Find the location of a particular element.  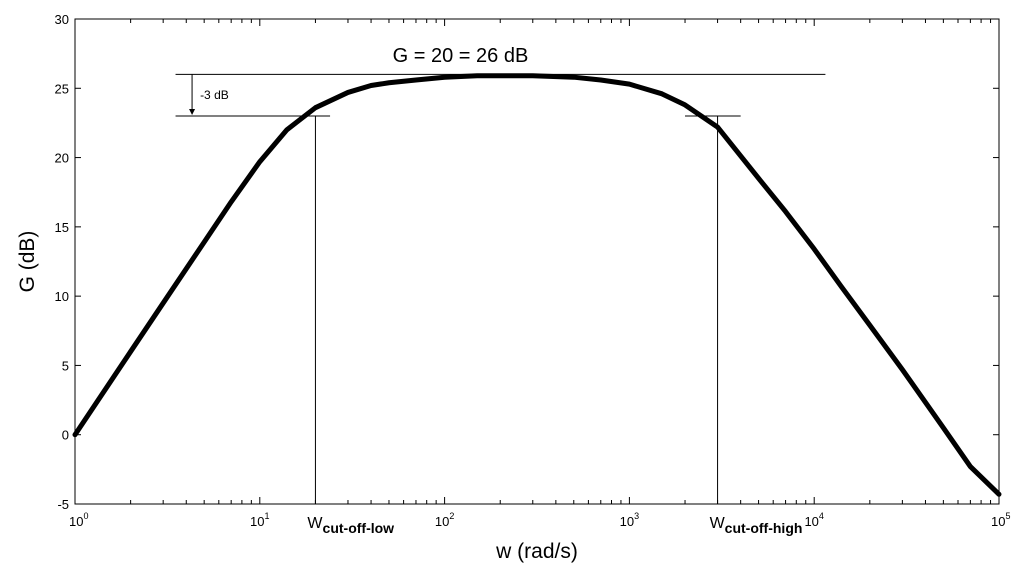

cutoff-low-label: Wcut-off-low is located at coordinates (350, 525).